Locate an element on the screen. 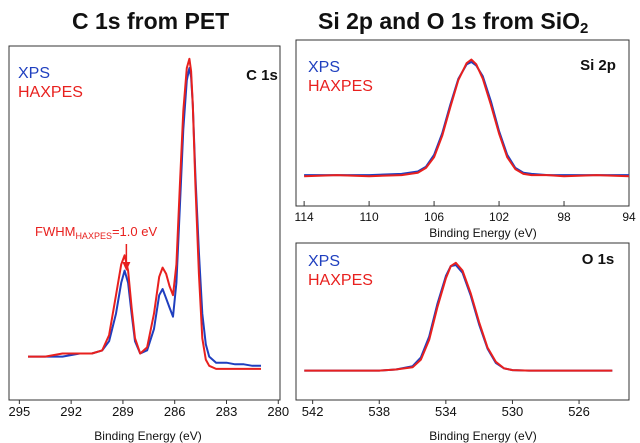 The width and height of the screenshot is (640, 443). x-tick-label: 286 is located at coordinates (175, 411).